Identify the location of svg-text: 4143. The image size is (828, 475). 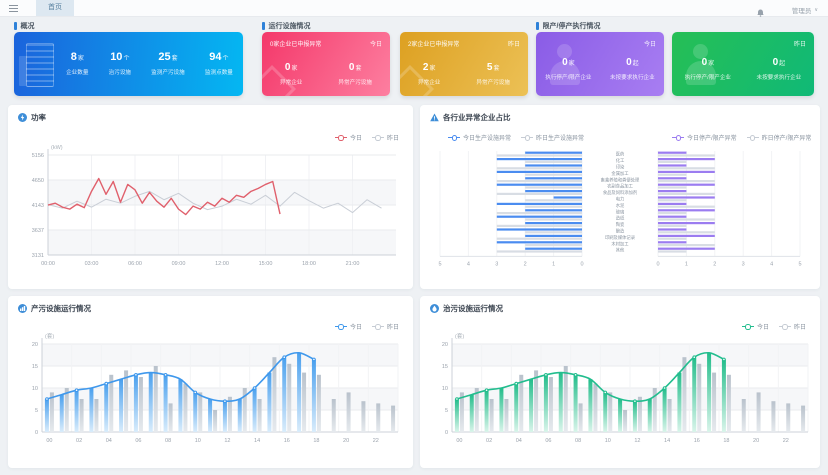
(38, 206).